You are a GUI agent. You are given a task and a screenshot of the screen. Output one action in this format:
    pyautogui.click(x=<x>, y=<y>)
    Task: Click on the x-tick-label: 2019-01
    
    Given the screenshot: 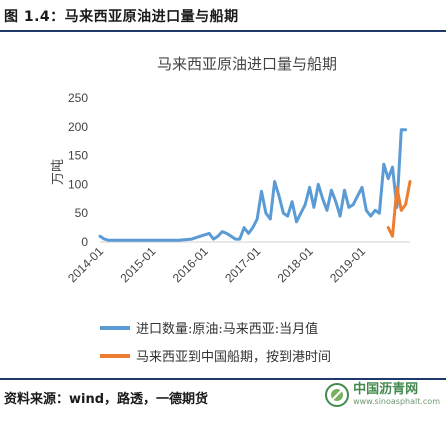 What is the action you would take?
    pyautogui.click(x=347, y=264)
    